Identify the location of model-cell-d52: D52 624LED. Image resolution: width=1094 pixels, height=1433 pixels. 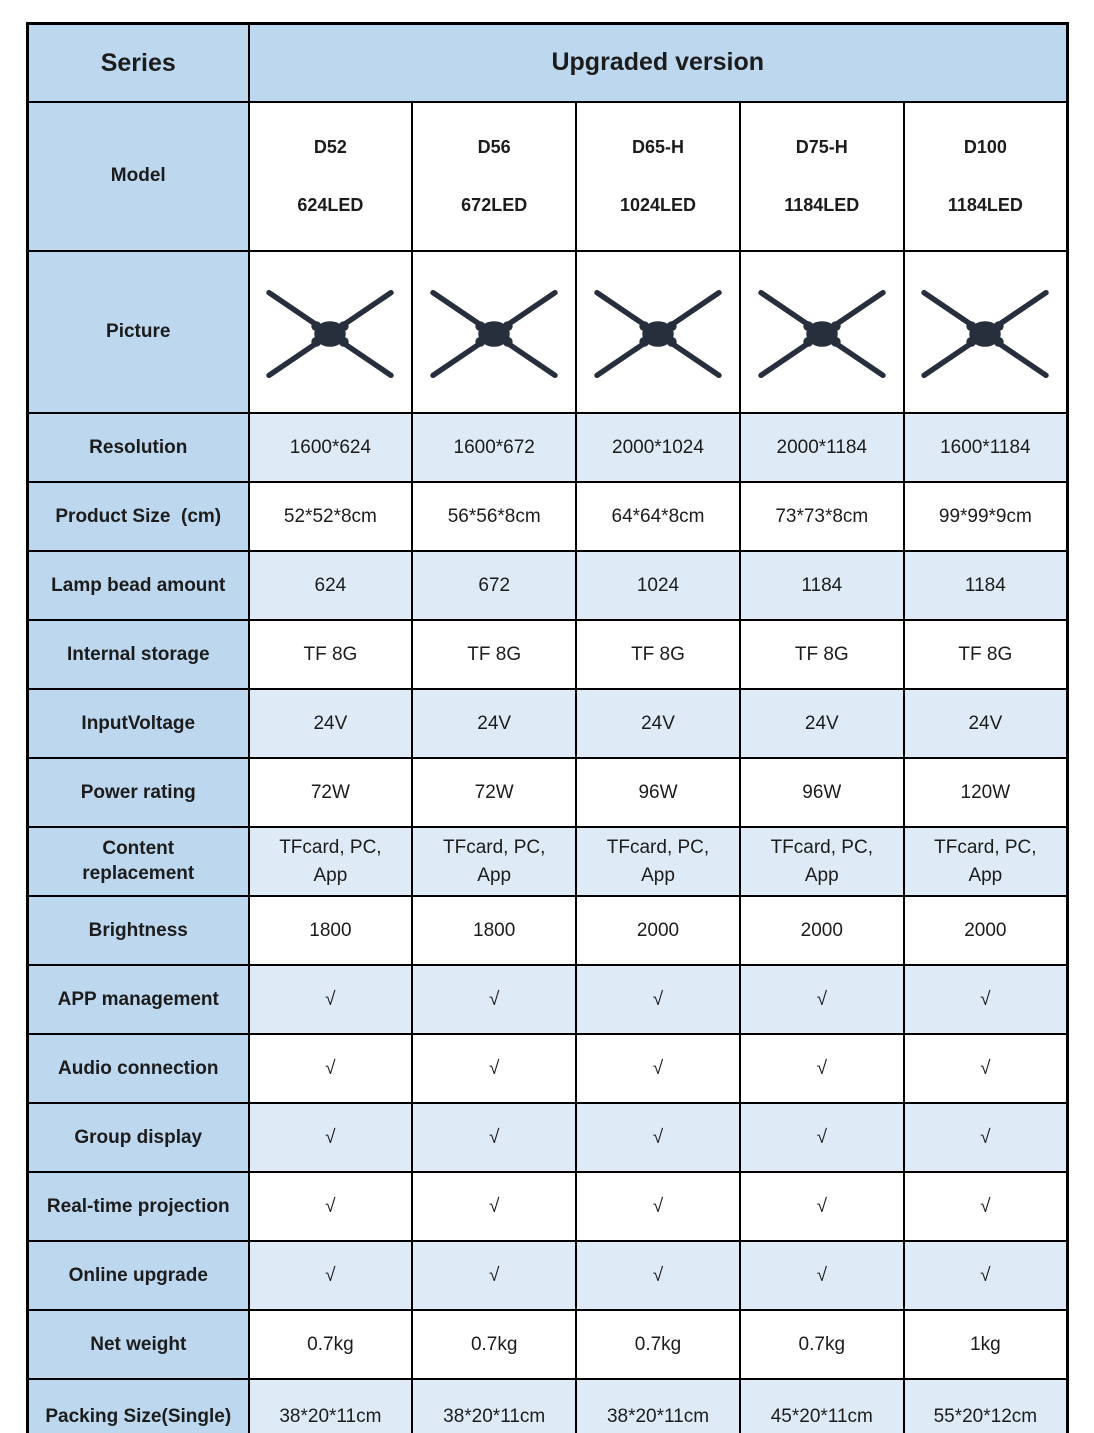
(330, 176).